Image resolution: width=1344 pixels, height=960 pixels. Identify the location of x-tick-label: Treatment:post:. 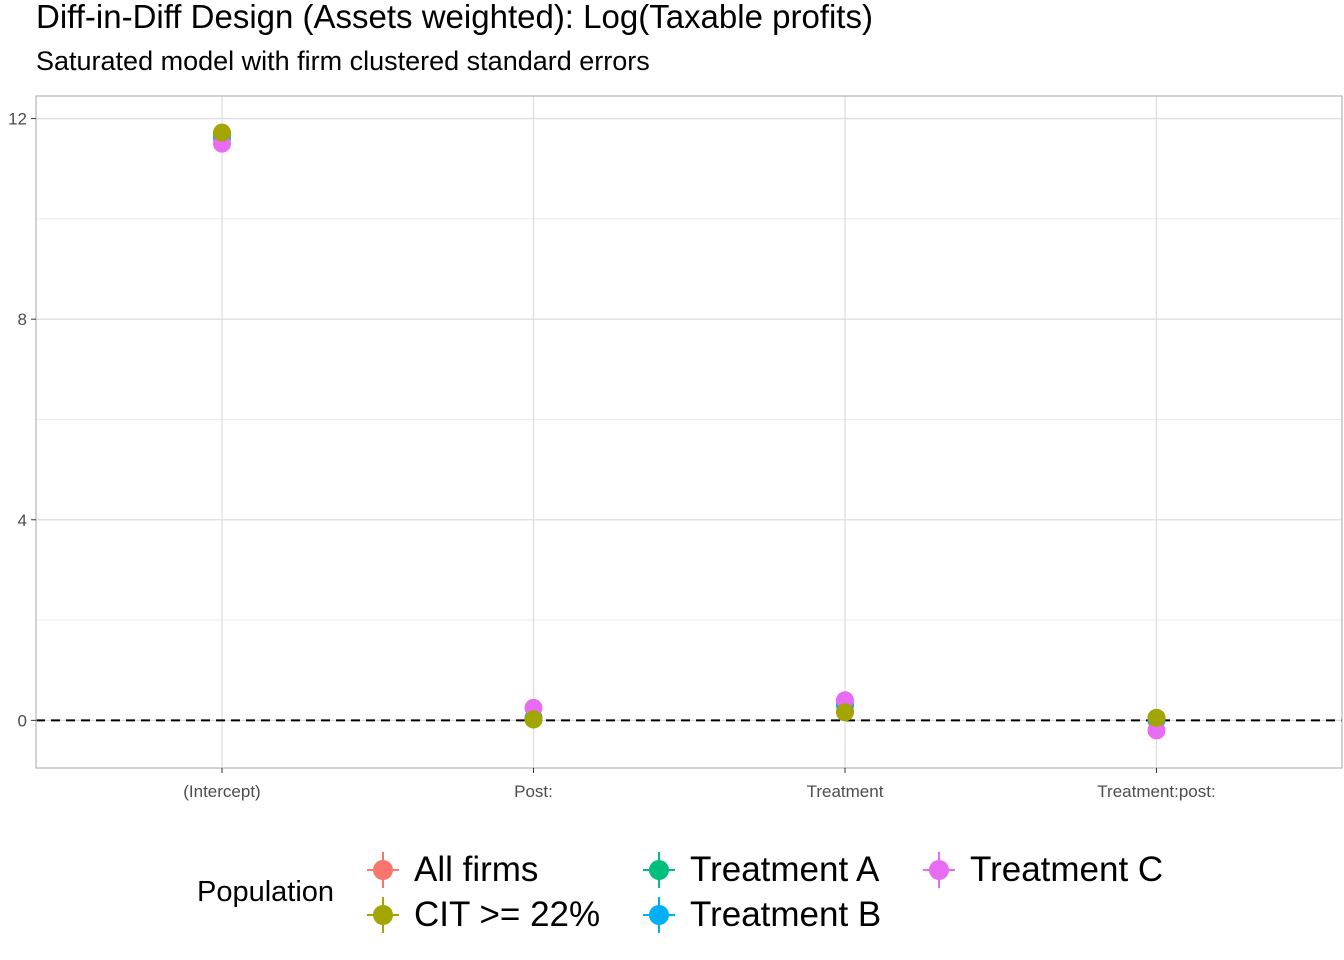
(1156, 791).